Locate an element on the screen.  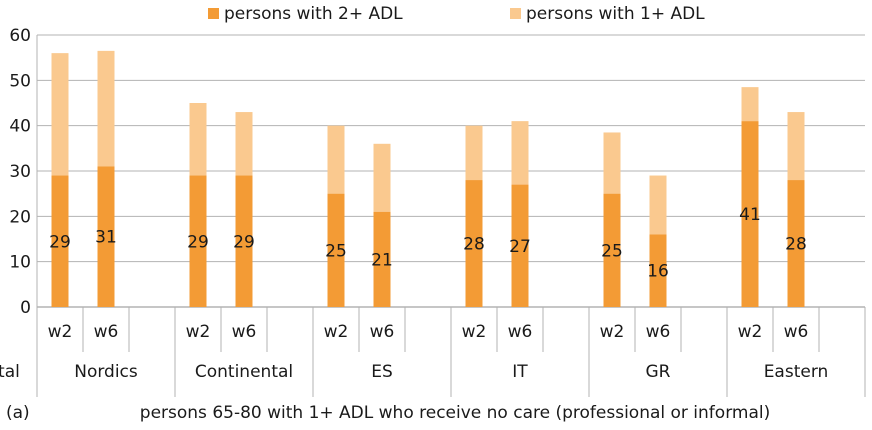
y-tick-label: 60 is located at coordinates (20, 36).